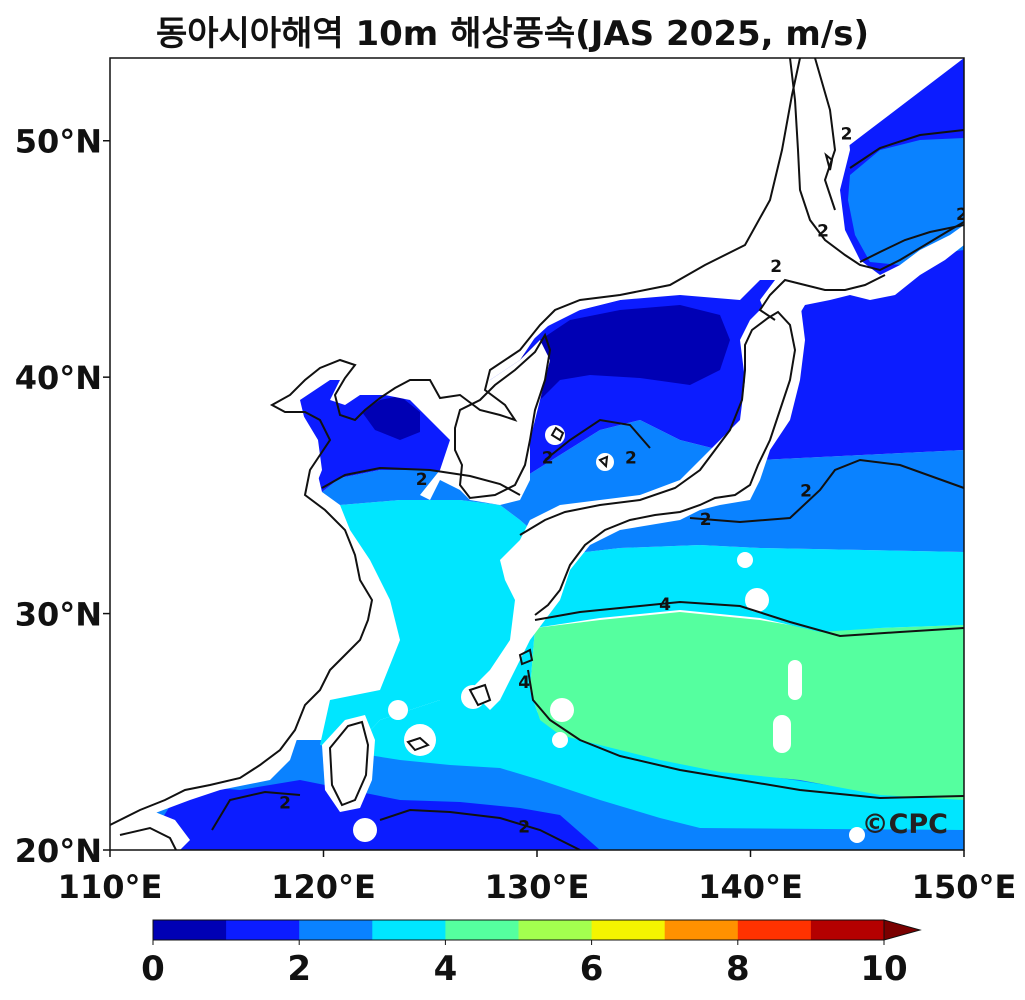 The height and width of the screenshot is (1000, 1025). I want to click on contour-2-south-china, so click(256, 810).